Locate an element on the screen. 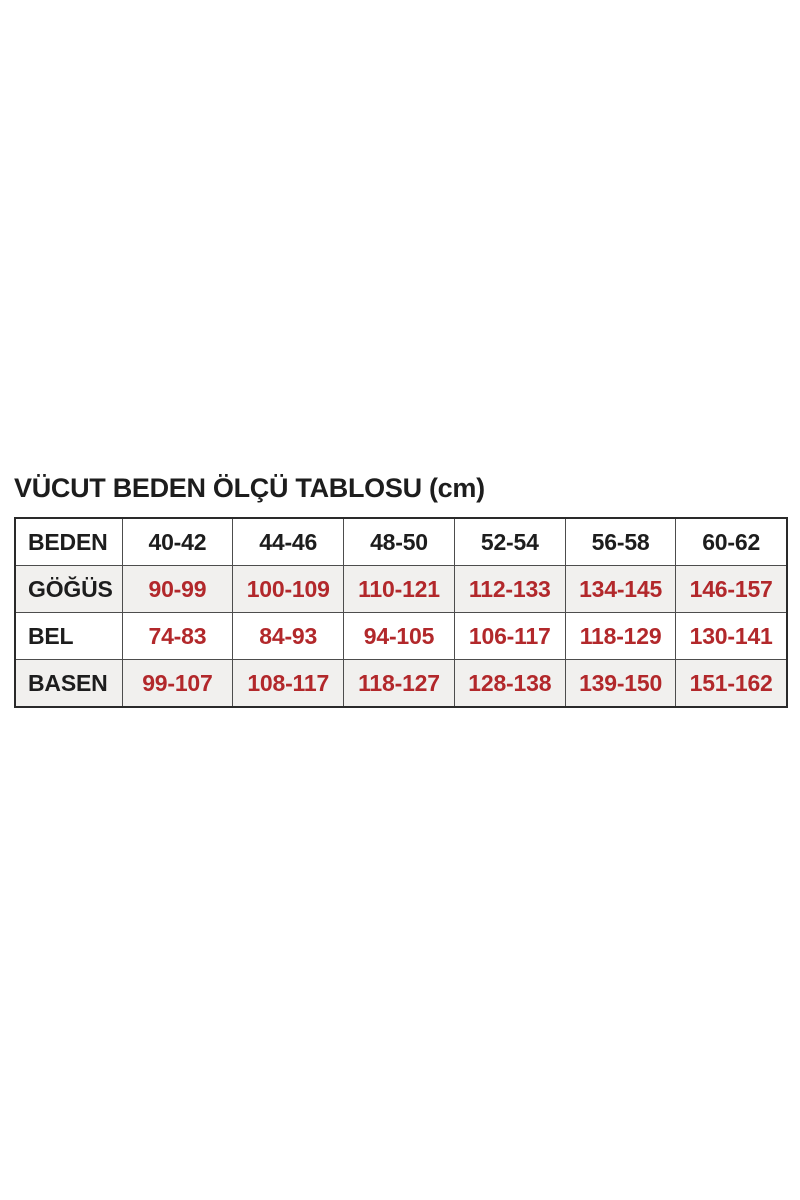  row-label-basen: BASEN is located at coordinates (68, 683).